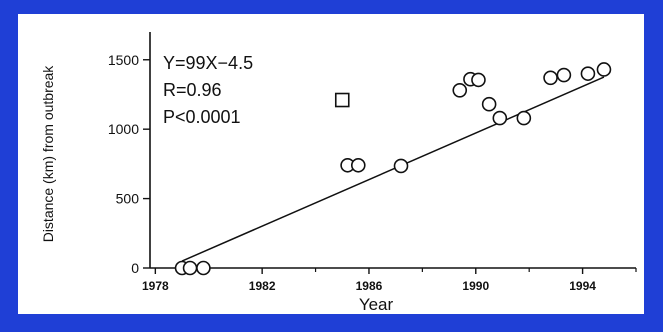 Image resolution: width=663 pixels, height=332 pixels. Describe the element at coordinates (475, 286) in the screenshot. I see `x-tick-label: 1990` at that location.